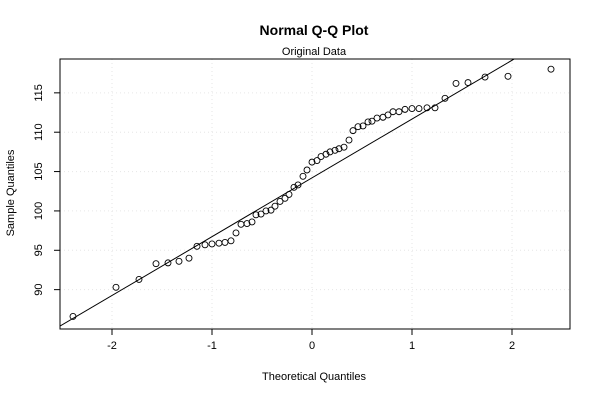 This screenshot has height=400, width=599. What do you see at coordinates (39, 211) in the screenshot?
I see `y-tick-label: 100` at bounding box center [39, 211].